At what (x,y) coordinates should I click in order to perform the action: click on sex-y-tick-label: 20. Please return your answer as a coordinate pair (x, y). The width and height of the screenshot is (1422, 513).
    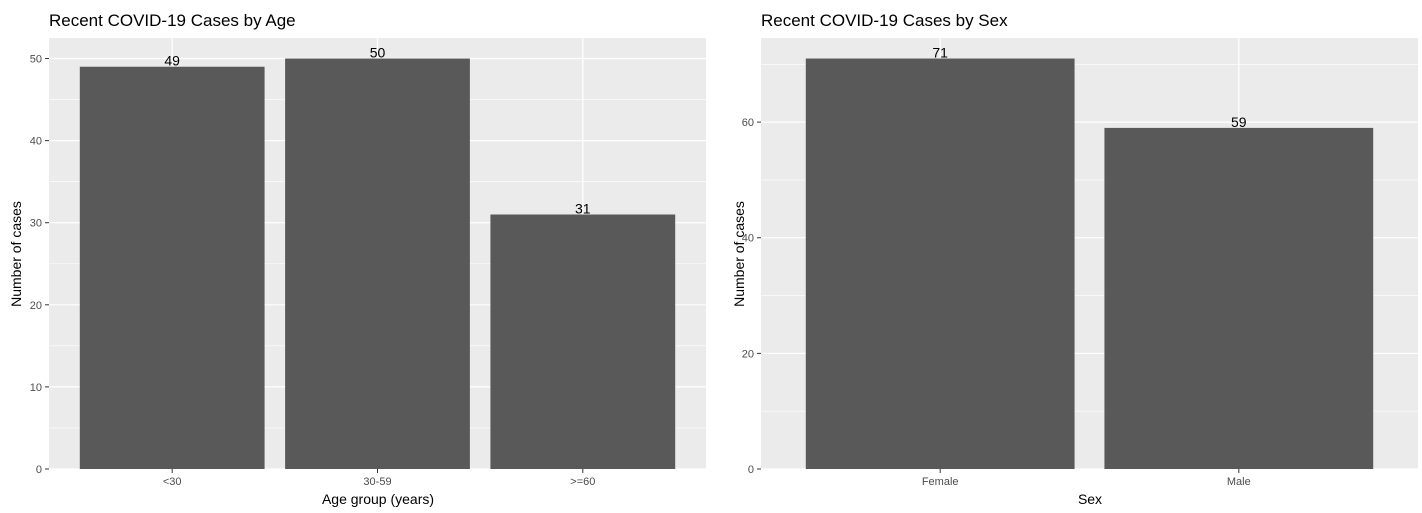
    Looking at the image, I should click on (748, 354).